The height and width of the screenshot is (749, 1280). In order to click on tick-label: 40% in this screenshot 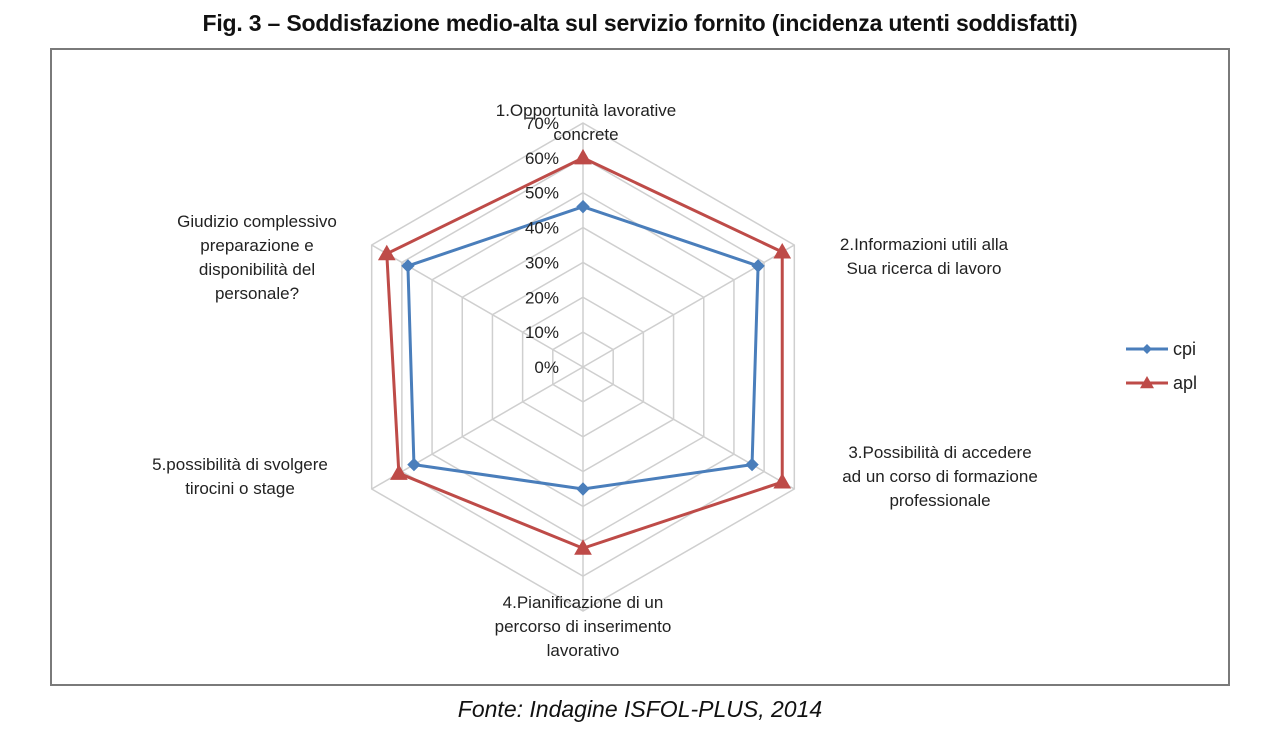, I will do `click(542, 228)`.